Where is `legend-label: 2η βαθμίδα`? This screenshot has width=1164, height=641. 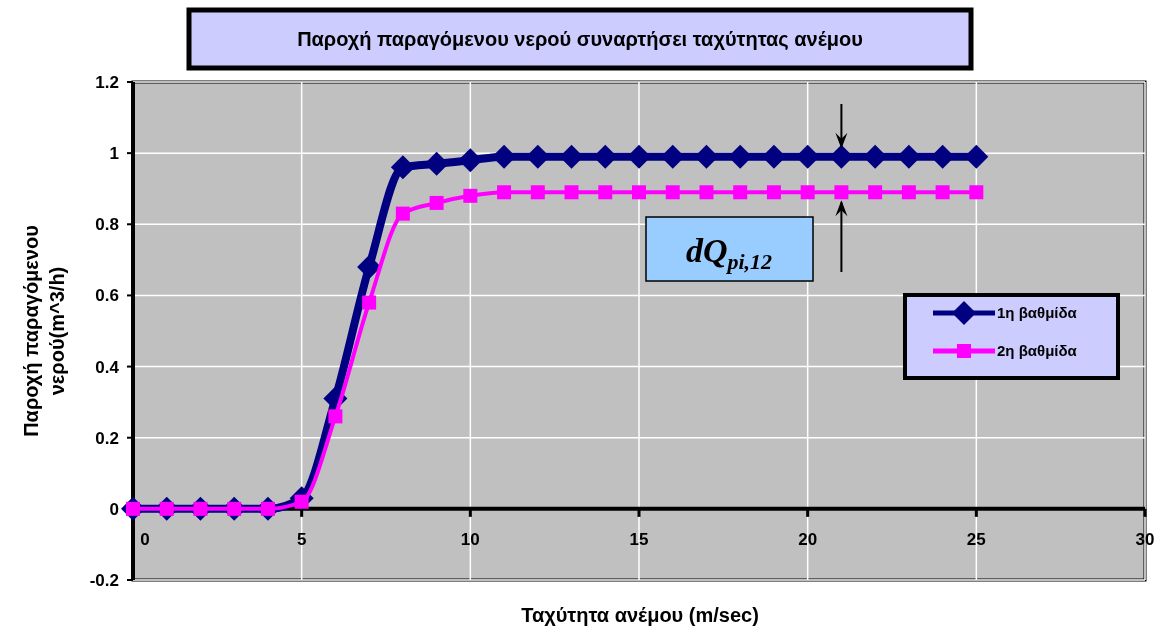 legend-label: 2η βαθμίδα is located at coordinates (1037, 351).